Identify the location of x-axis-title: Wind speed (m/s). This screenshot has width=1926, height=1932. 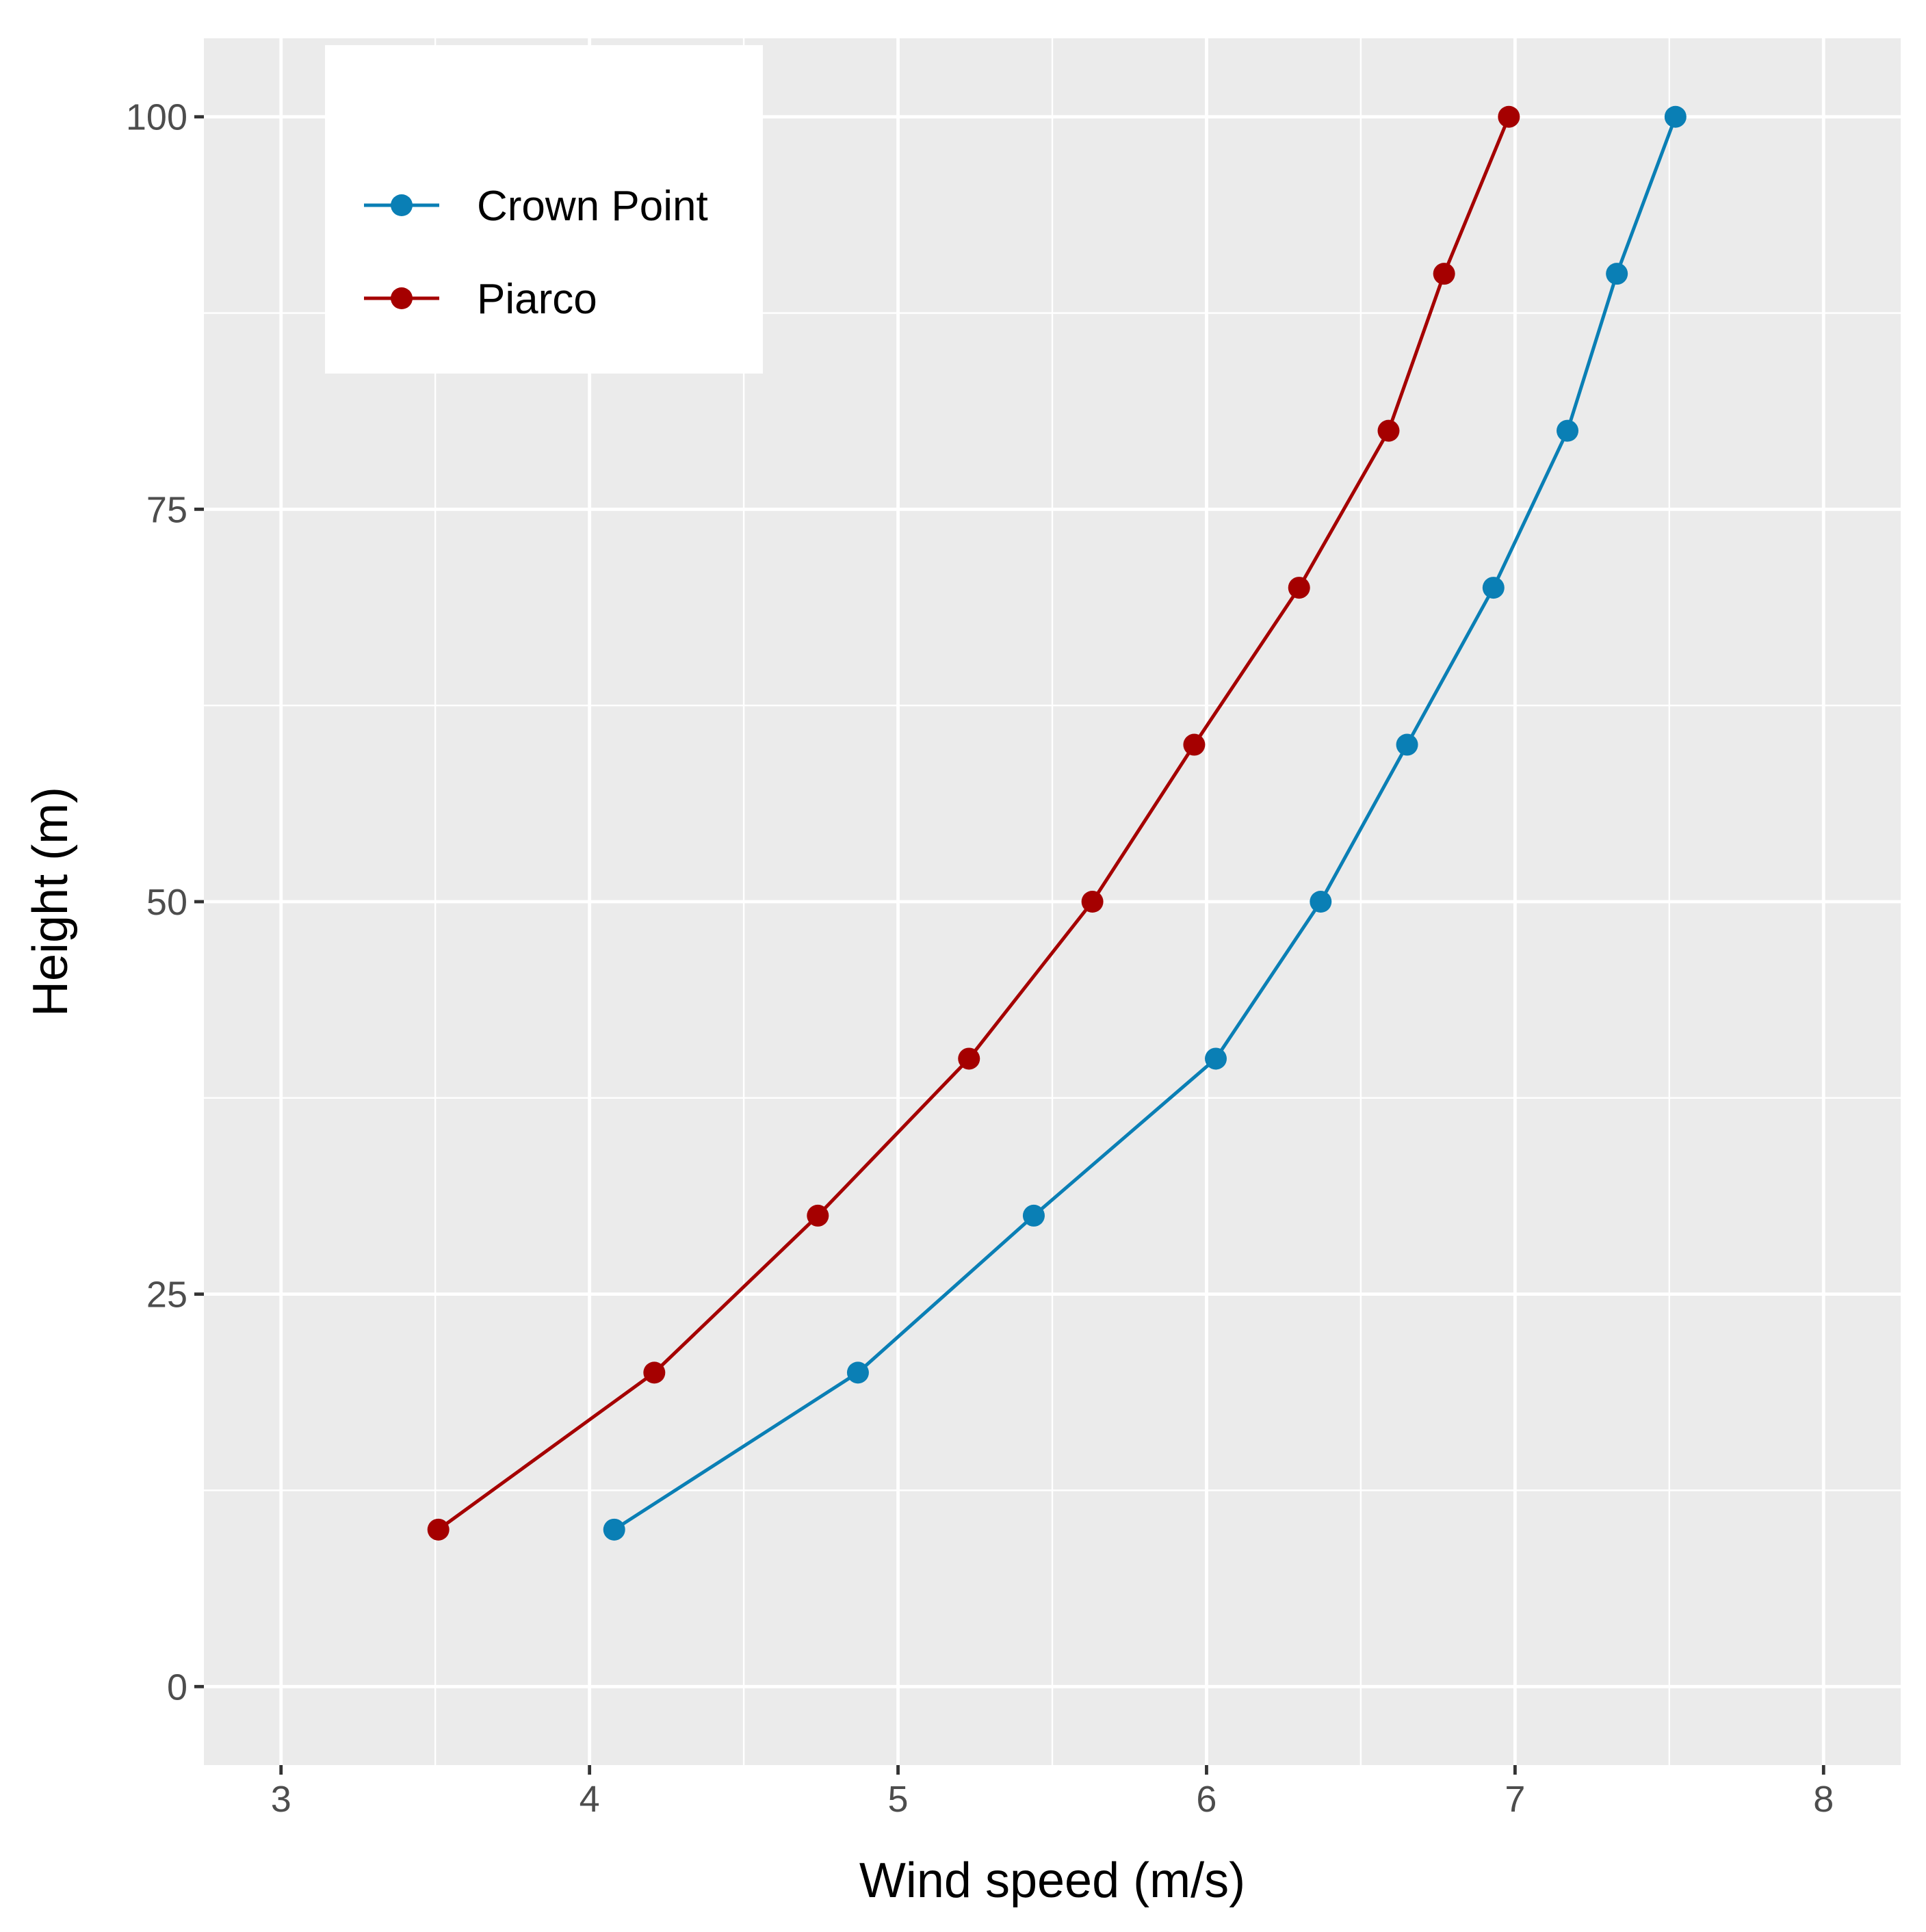
(1052, 1881).